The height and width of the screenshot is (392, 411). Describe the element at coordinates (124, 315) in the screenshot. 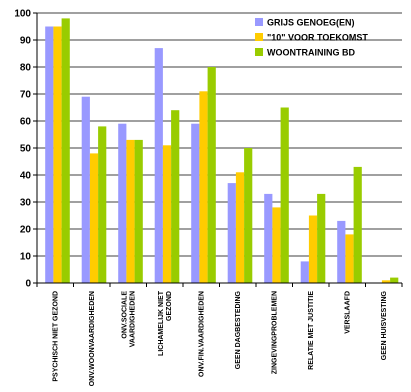

I see `x-tick-label: ONV.SOCIALE` at that location.